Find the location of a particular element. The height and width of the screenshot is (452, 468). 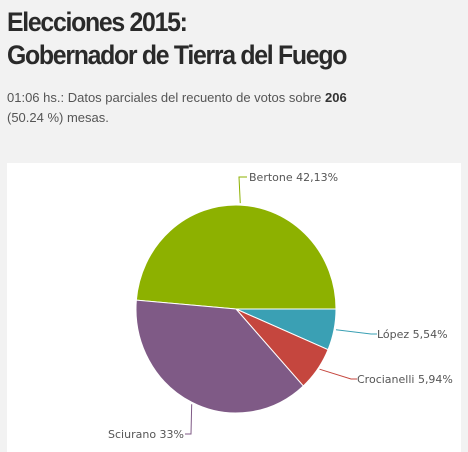

title-line-1: Elecciones 2015: is located at coordinates (97, 22).